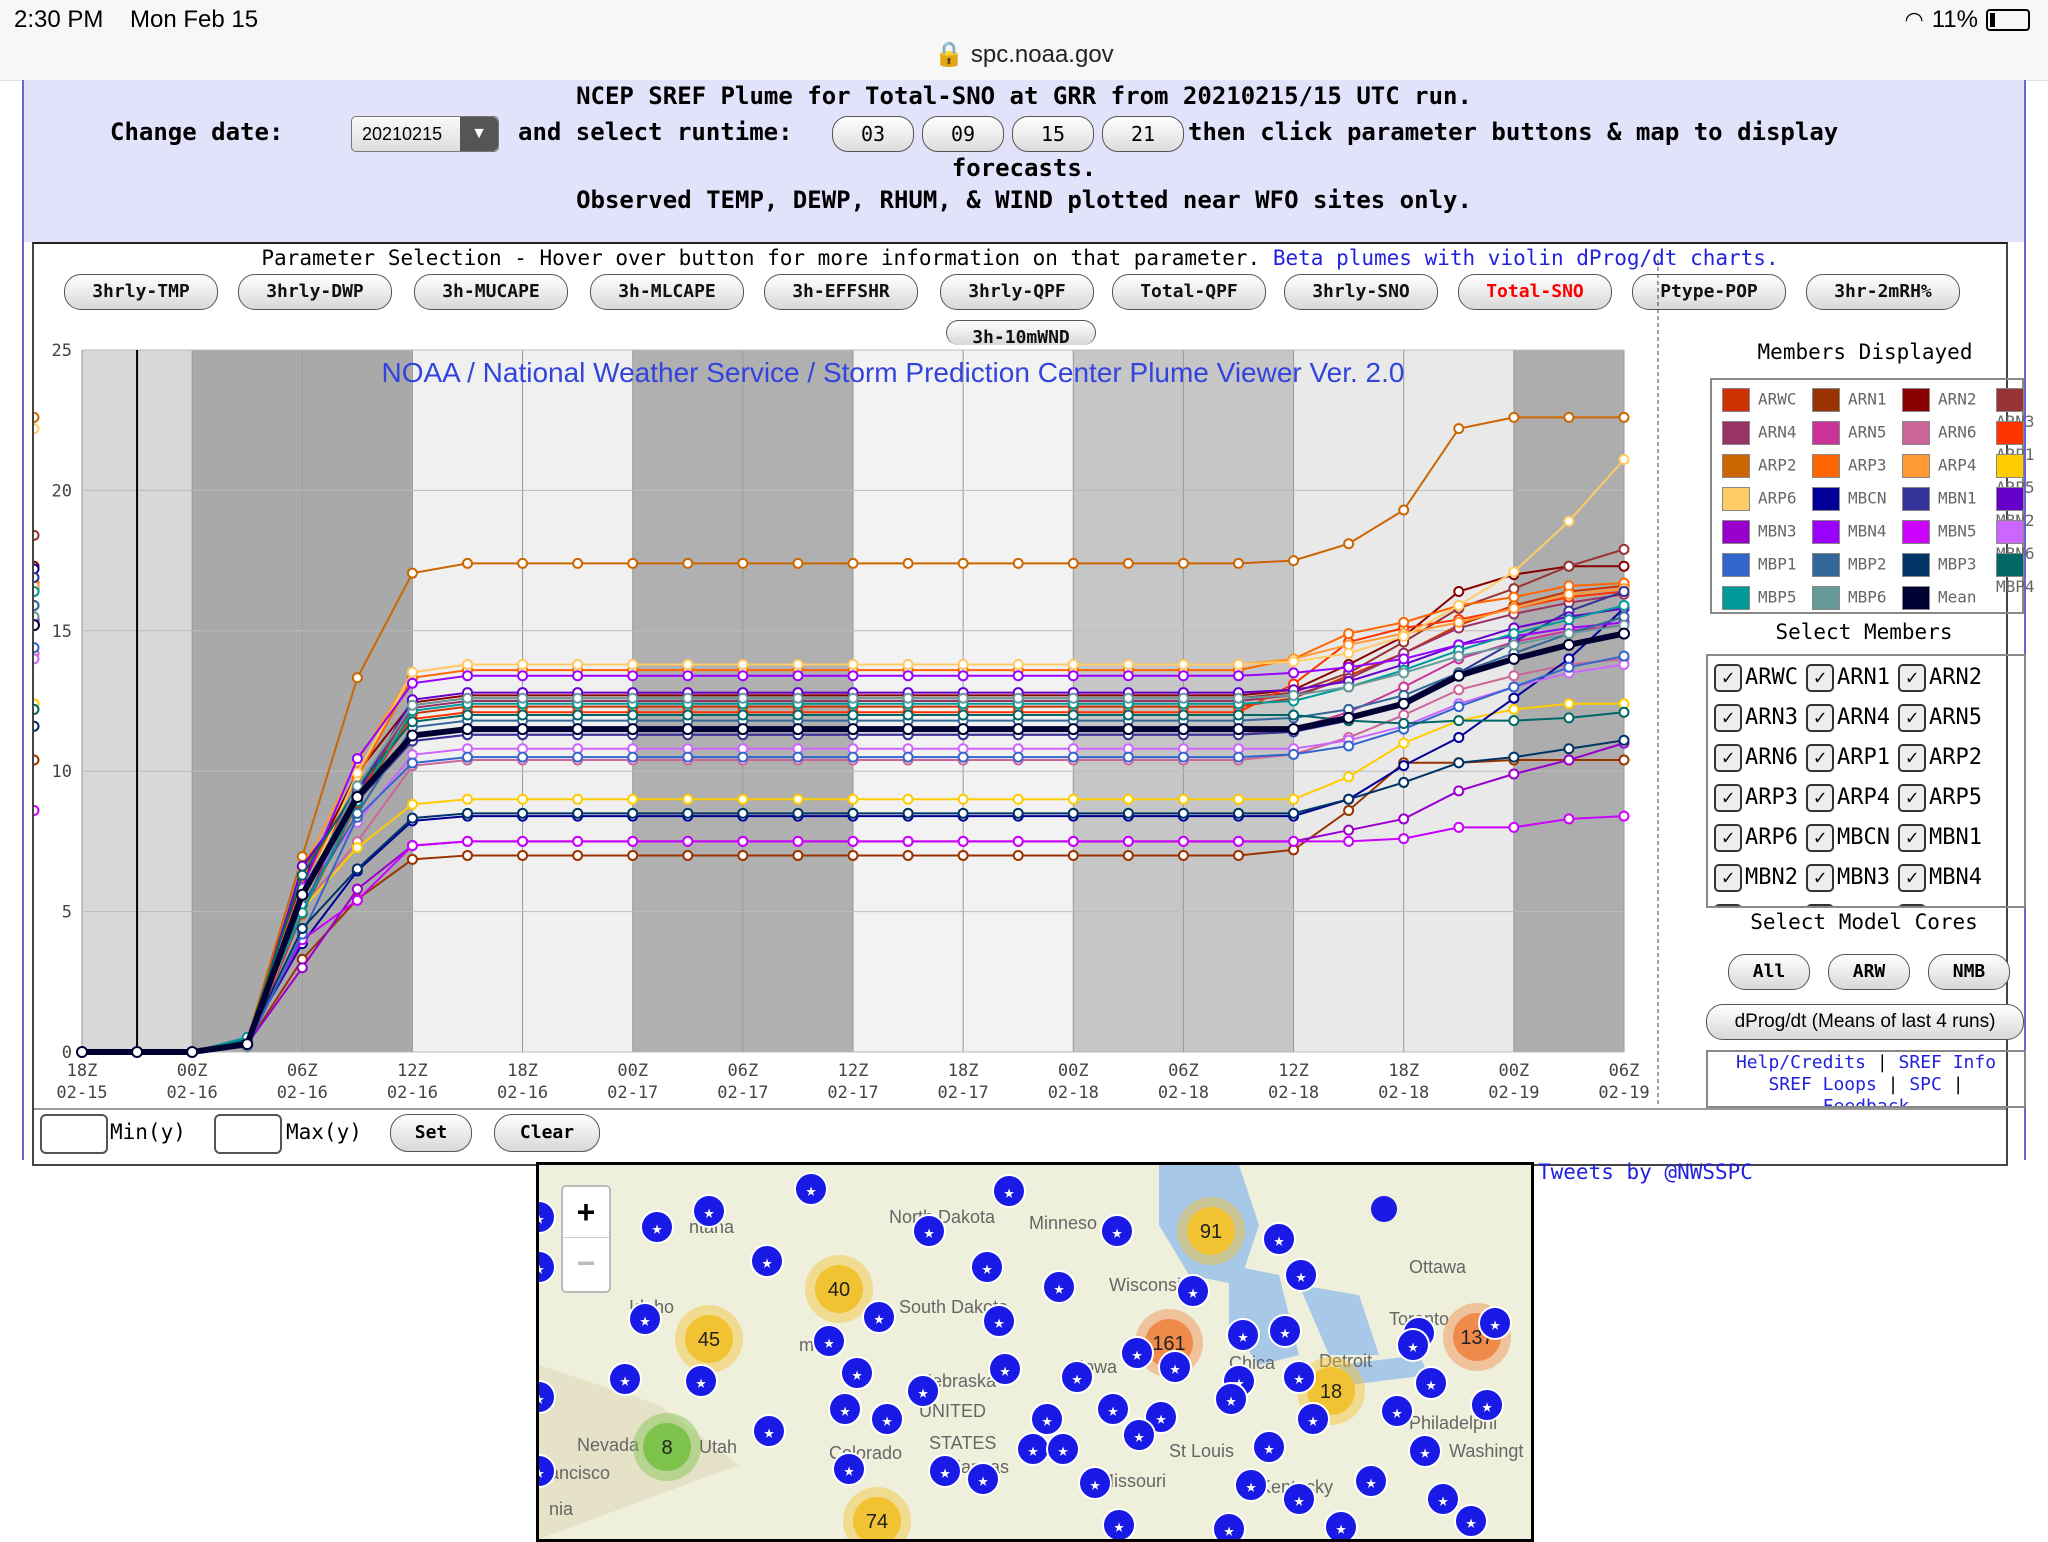 This screenshot has width=2048, height=1542. I want to click on core-button-arw: ARW, so click(1869, 972).